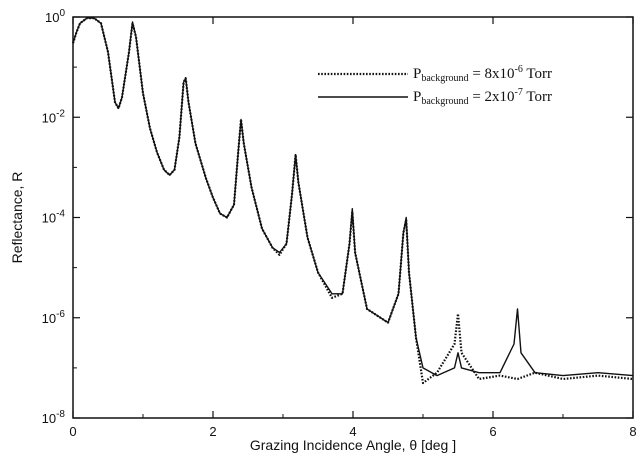 The width and height of the screenshot is (637, 460). What do you see at coordinates (353, 445) in the screenshot?
I see `x-axis-label: Grazing Incidence Angle, θ [deg ]` at bounding box center [353, 445].